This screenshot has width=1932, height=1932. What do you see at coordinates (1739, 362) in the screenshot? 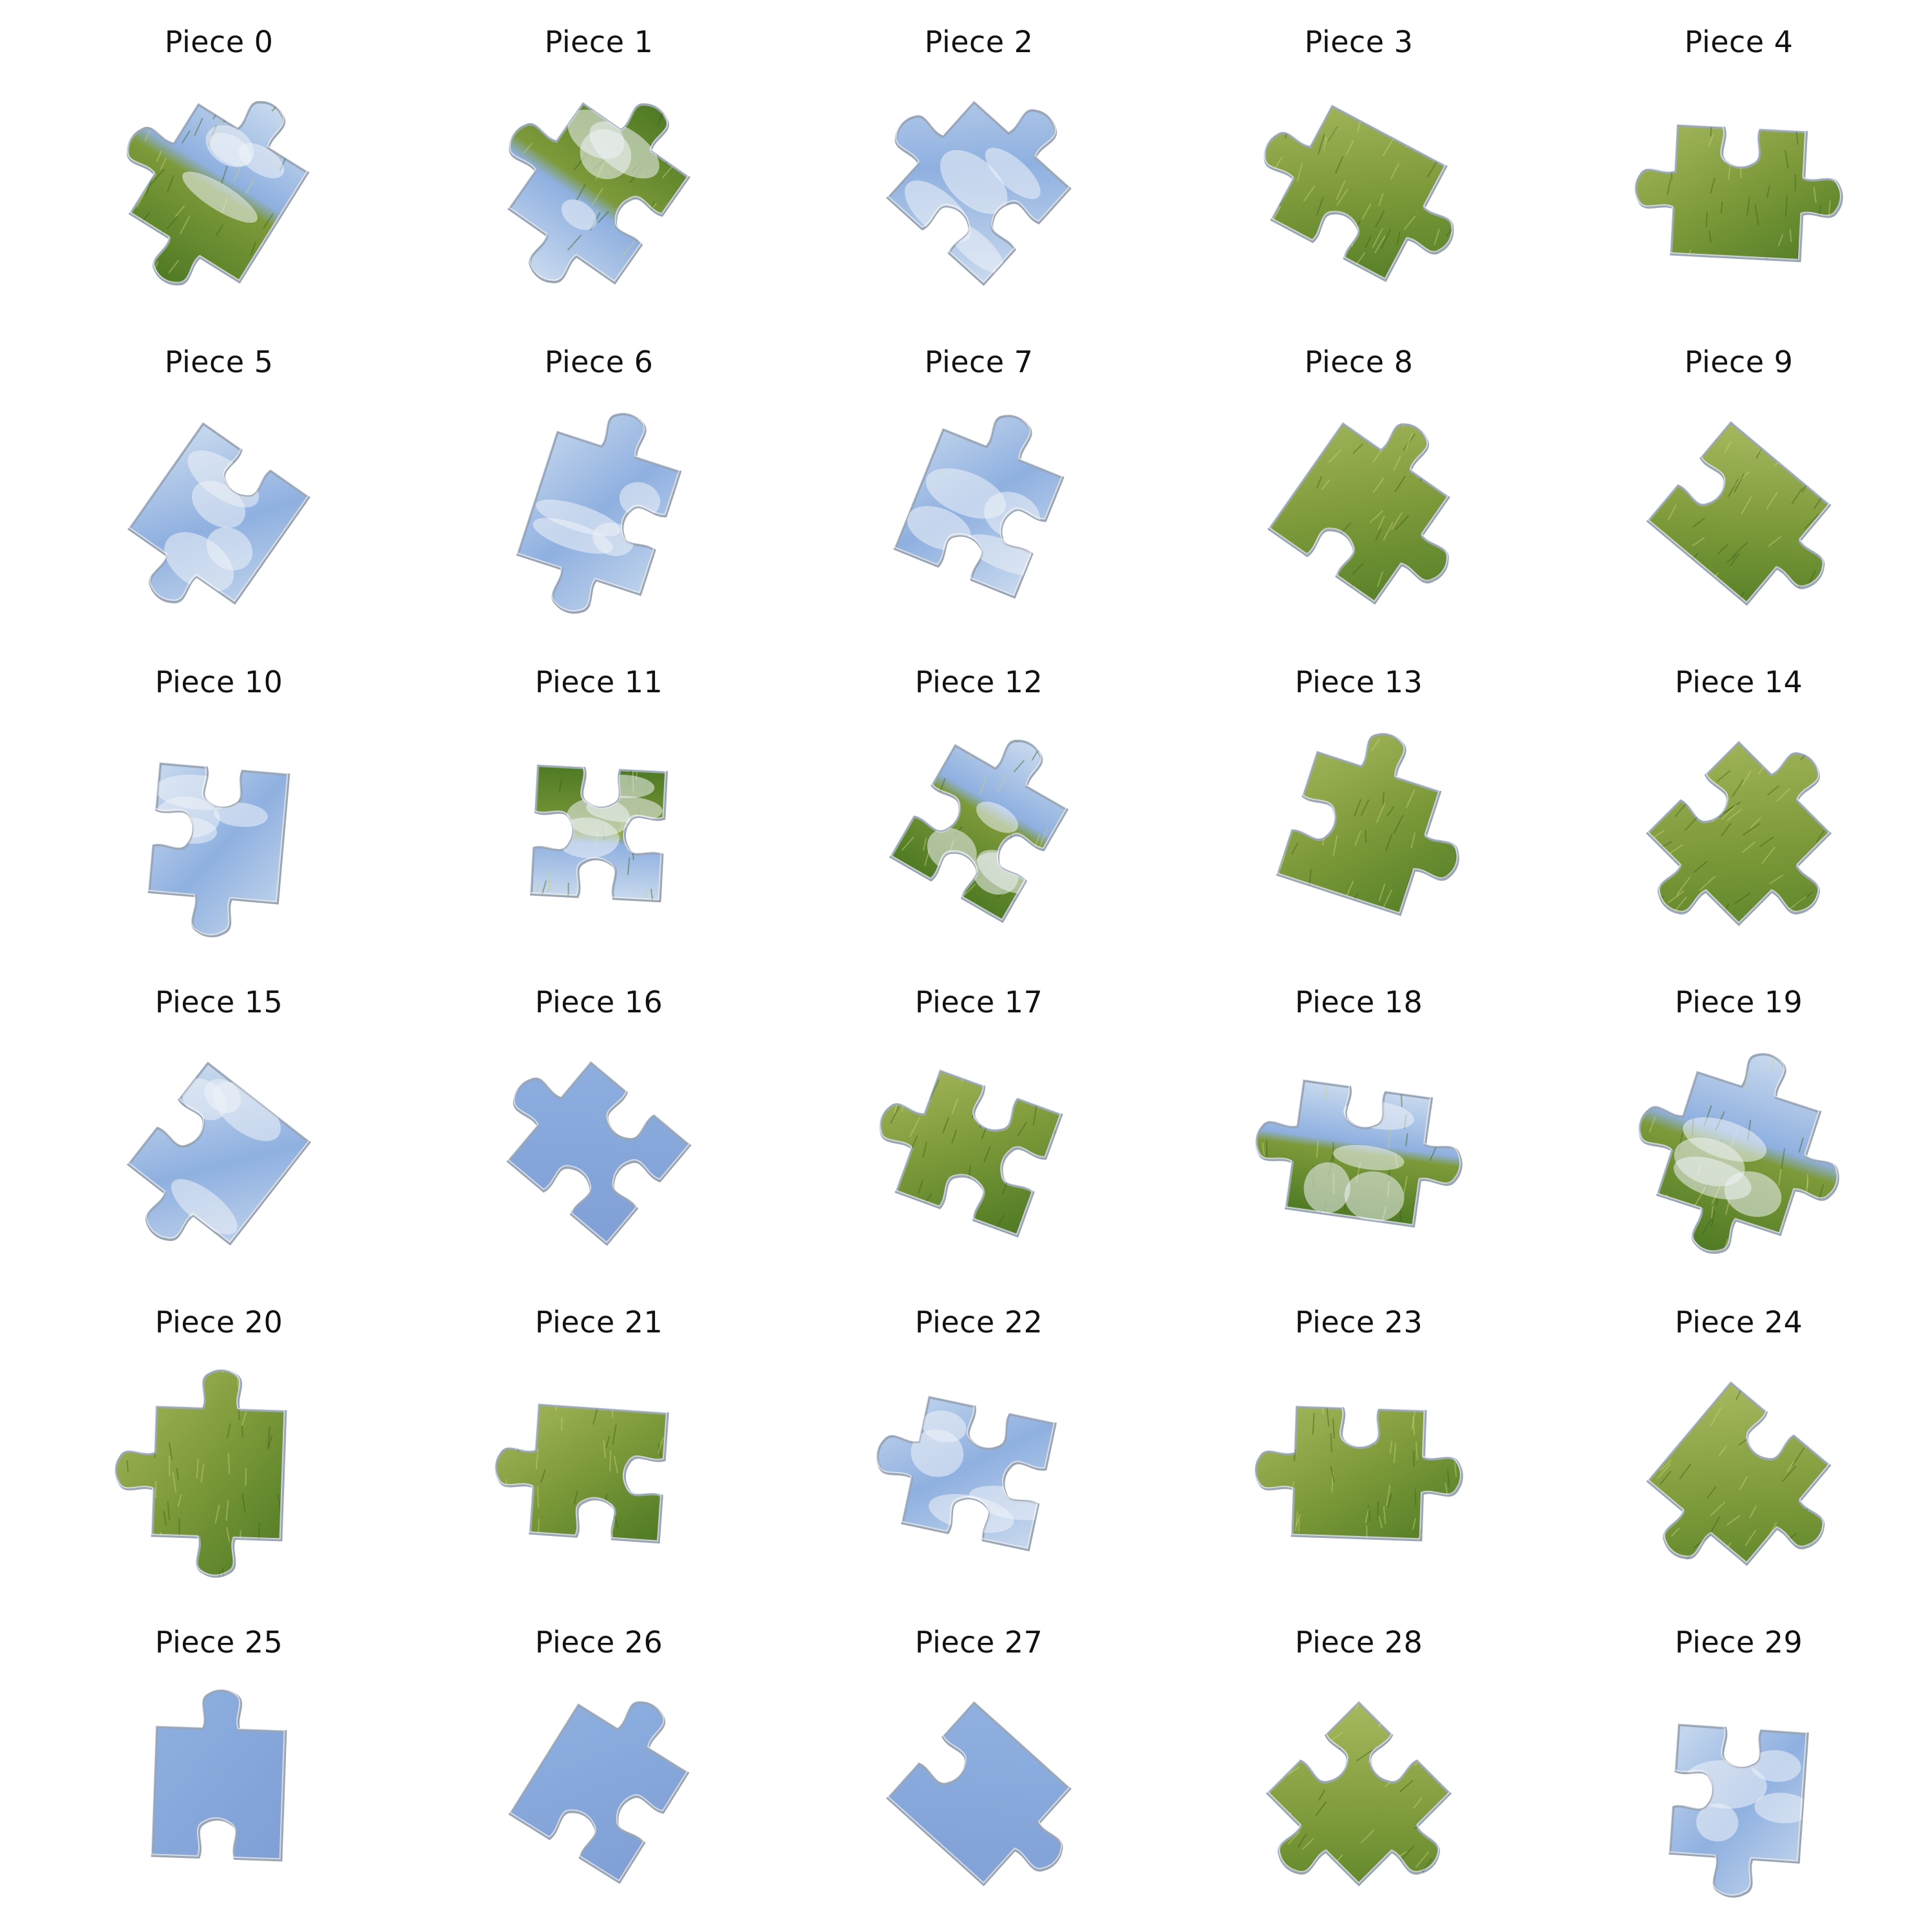
I see `piece-label-9: Piece 9` at bounding box center [1739, 362].